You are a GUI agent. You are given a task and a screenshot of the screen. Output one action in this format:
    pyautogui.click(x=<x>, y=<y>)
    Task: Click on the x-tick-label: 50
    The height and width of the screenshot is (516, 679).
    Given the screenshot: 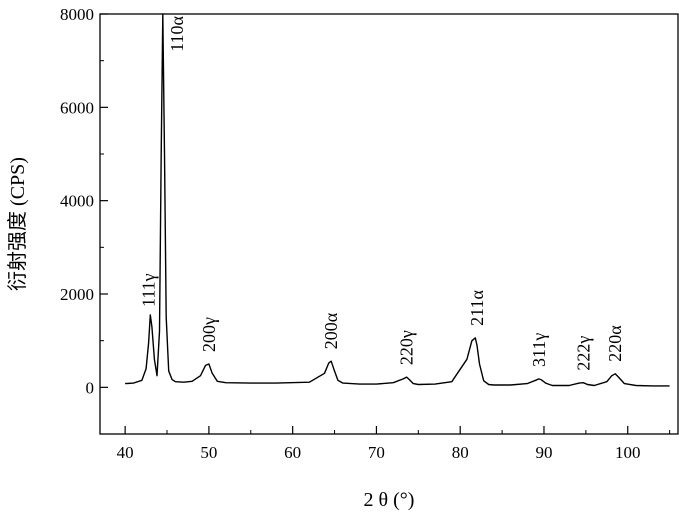 What is the action you would take?
    pyautogui.click(x=208, y=452)
    